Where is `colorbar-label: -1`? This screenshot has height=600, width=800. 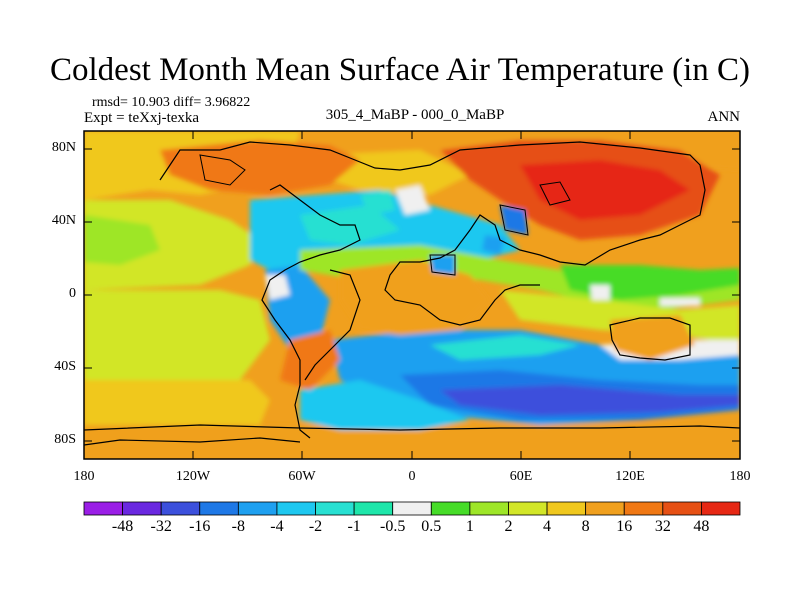 colorbar-label: -1 is located at coordinates (354, 526).